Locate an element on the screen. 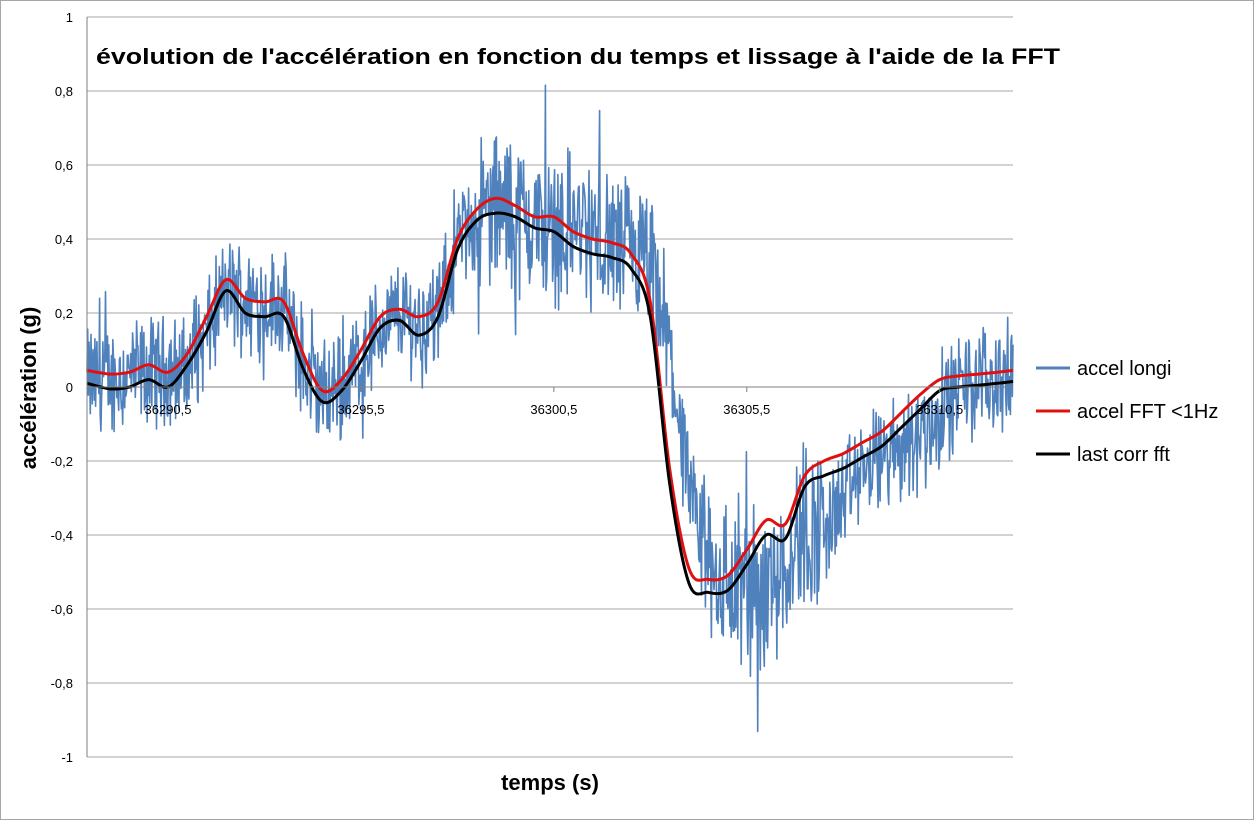 This screenshot has width=1254, height=820. y-tick-label: -0,6 is located at coordinates (62, 609).